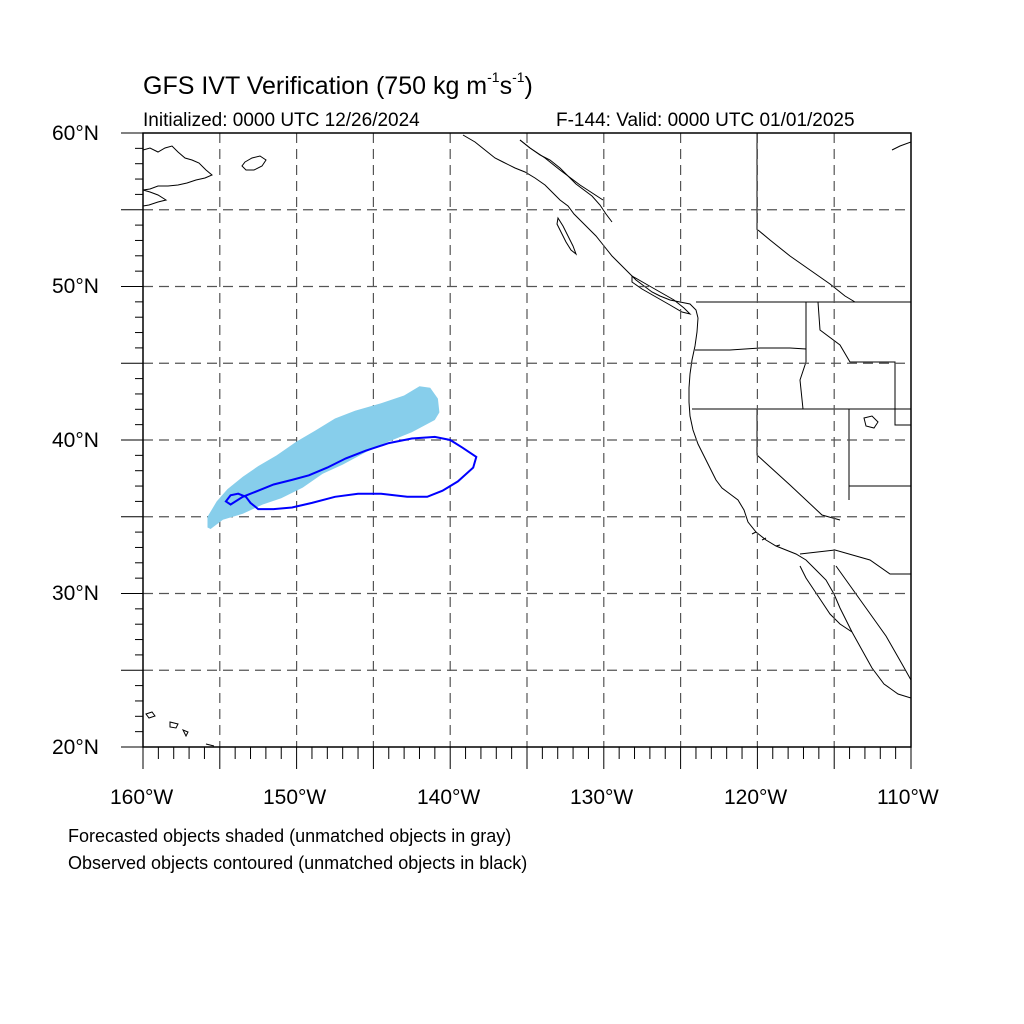 The height and width of the screenshot is (1024, 1024). Describe the element at coordinates (806, 266) in the screenshot. I see `canadian-rockies-boundary` at that location.